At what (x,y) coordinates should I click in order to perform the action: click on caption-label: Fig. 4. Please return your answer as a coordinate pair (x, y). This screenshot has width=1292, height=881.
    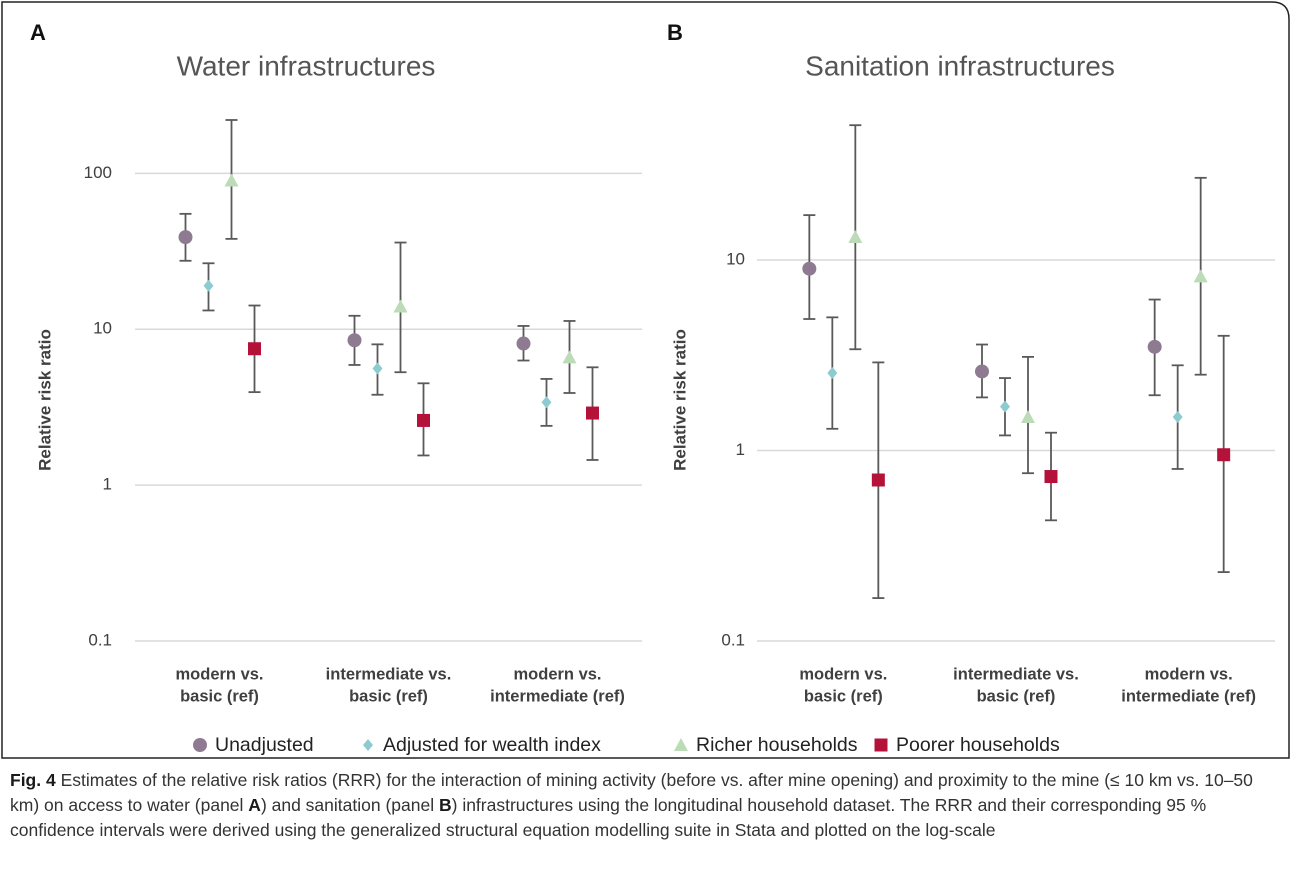
    Looking at the image, I should click on (33, 780).